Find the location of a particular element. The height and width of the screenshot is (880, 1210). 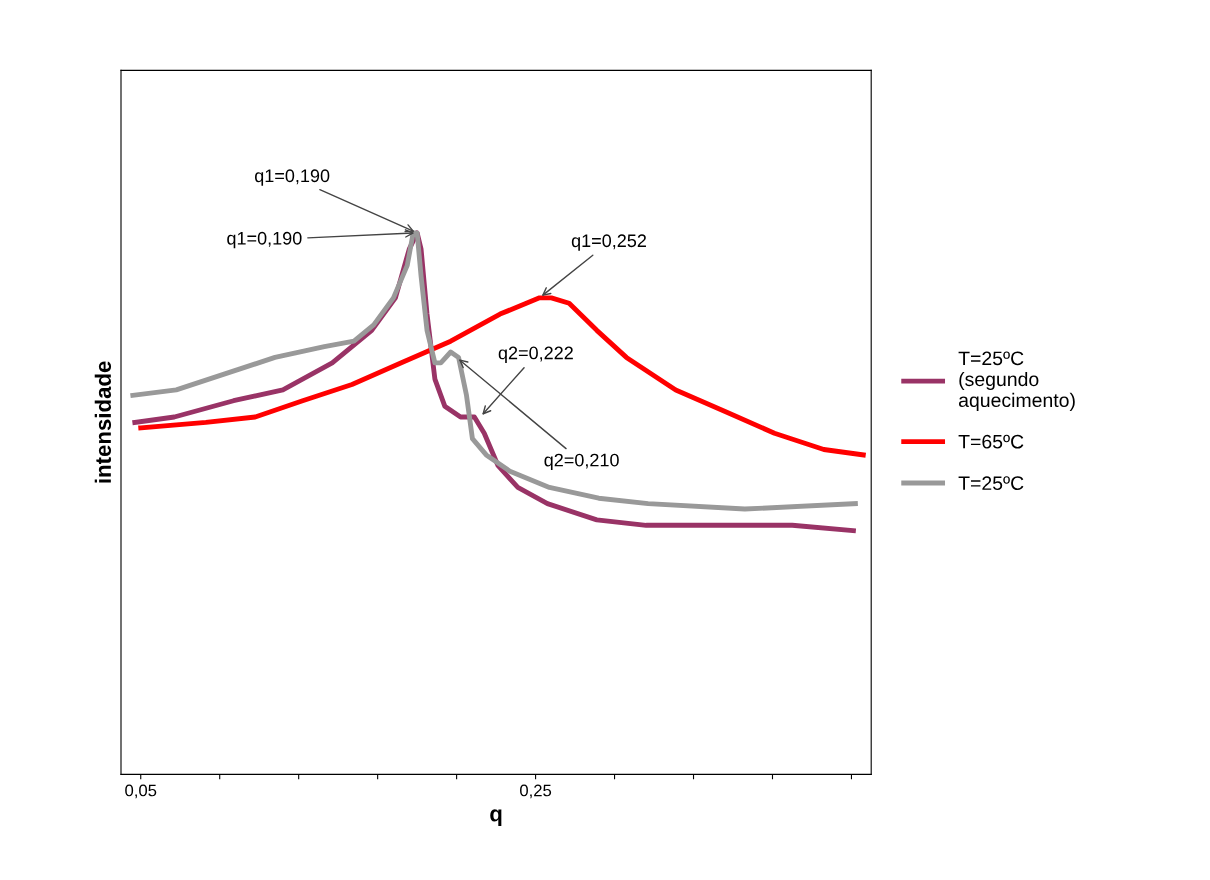

legend-label: T=65ºC is located at coordinates (991, 441).